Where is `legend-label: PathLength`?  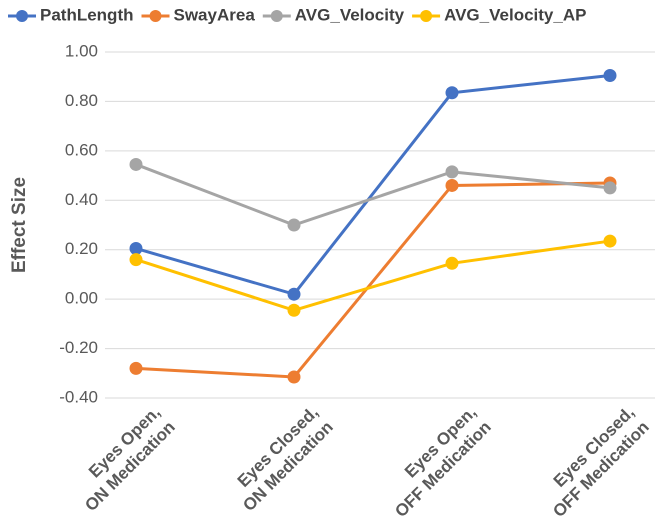 legend-label: PathLength is located at coordinates (87, 14).